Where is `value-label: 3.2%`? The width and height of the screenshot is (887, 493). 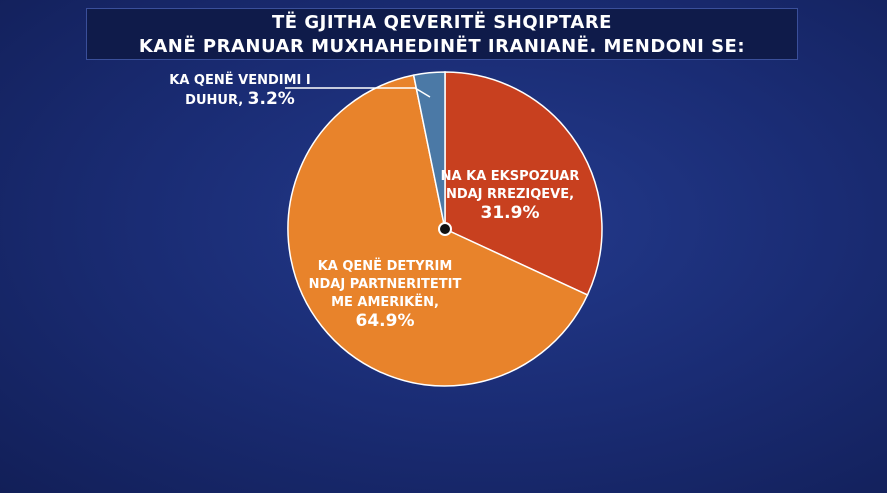 value-label: 3.2% is located at coordinates (271, 99).